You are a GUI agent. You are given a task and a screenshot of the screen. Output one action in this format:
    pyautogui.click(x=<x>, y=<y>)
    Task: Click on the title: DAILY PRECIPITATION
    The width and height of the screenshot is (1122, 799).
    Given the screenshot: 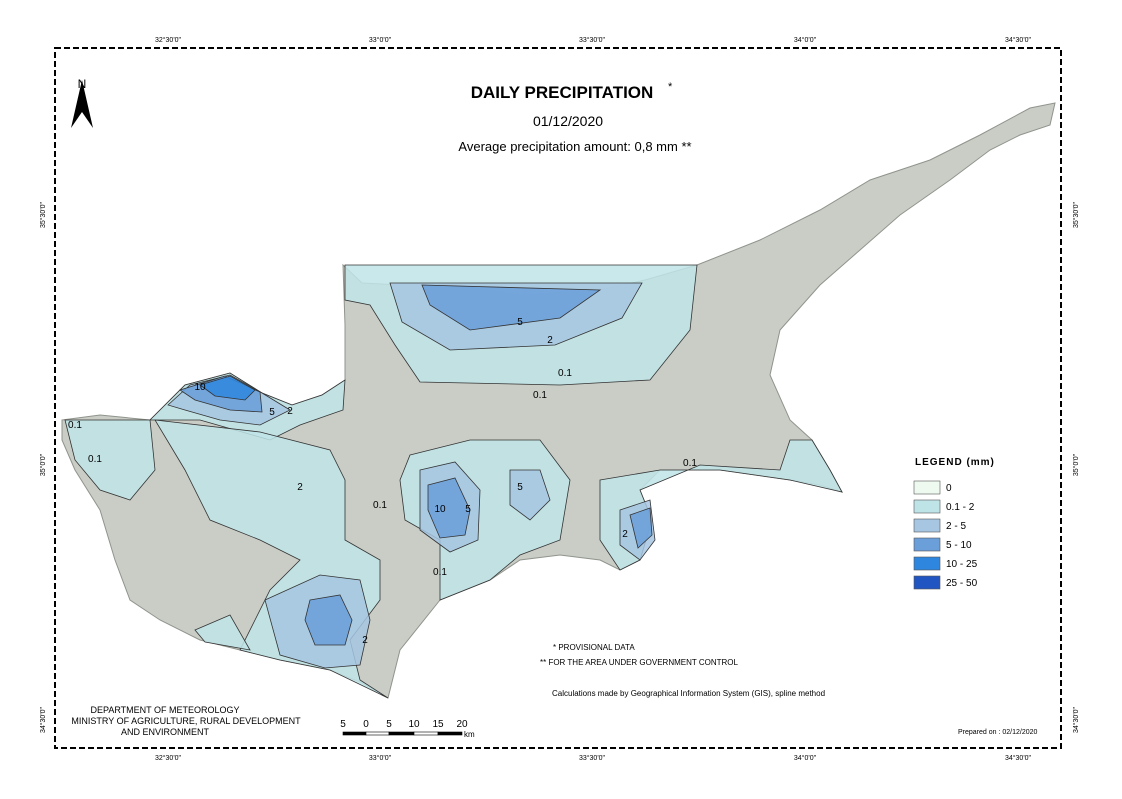 What is the action you would take?
    pyautogui.click(x=562, y=92)
    